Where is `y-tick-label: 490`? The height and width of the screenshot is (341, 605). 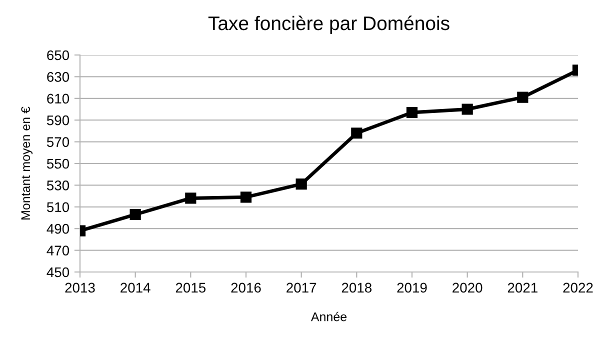 y-tick-label: 490 is located at coordinates (58, 229).